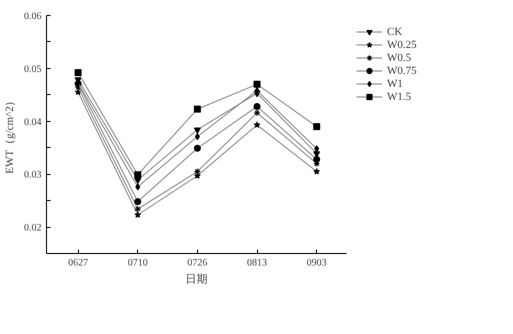 This screenshot has height=334, width=513. What do you see at coordinates (257, 263) in the screenshot?
I see `x-tick-label: 0813` at bounding box center [257, 263].